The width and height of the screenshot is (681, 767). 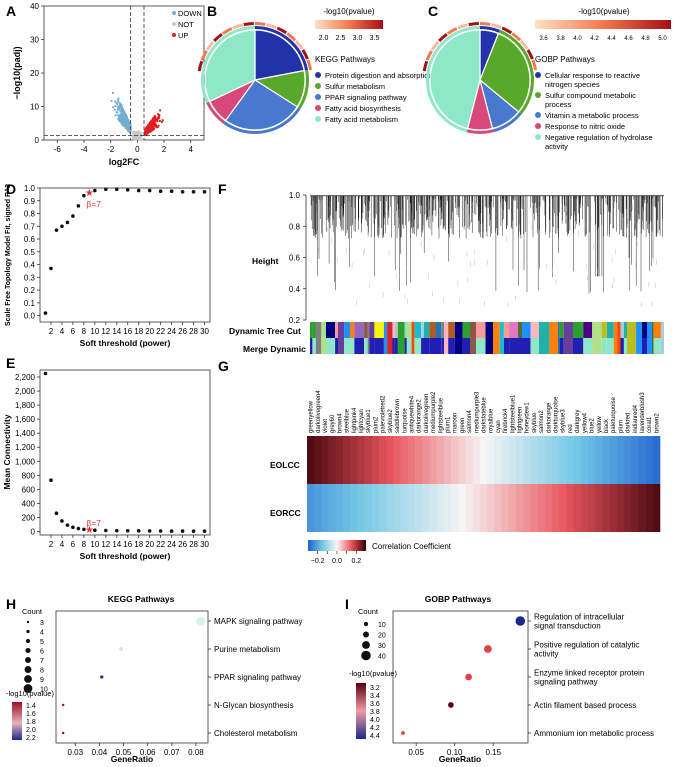 What do you see at coordinates (274, 349) in the screenshot?
I see `row-label-merge: Merge Dynamic` at bounding box center [274, 349].